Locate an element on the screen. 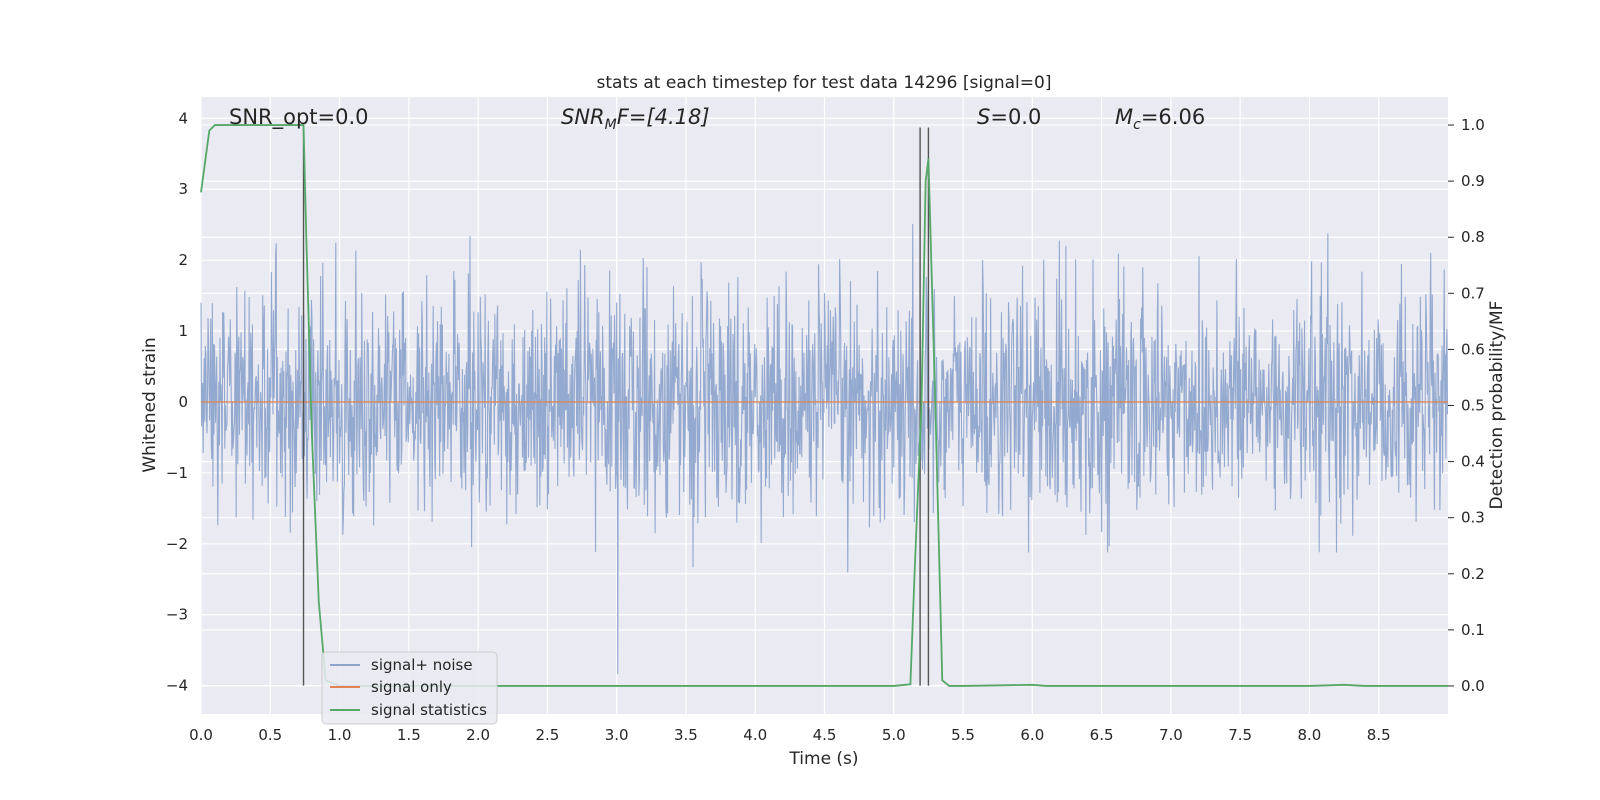 The height and width of the screenshot is (800, 1600). annotation-s: S=0.0 is located at coordinates (1009, 117).